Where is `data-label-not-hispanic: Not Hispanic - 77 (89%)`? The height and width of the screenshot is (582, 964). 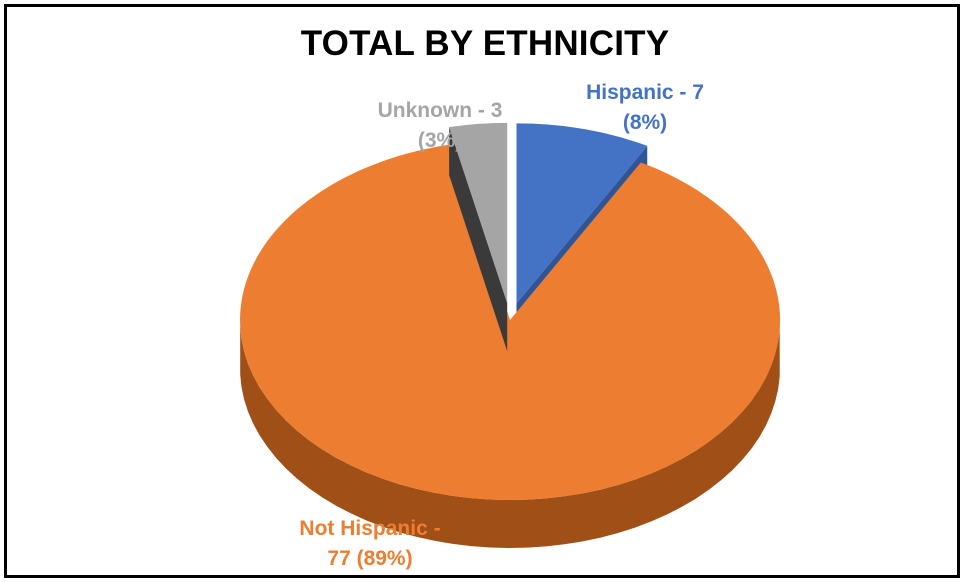
data-label-not-hispanic: Not Hispanic - 77 (89%) is located at coordinates (370, 544).